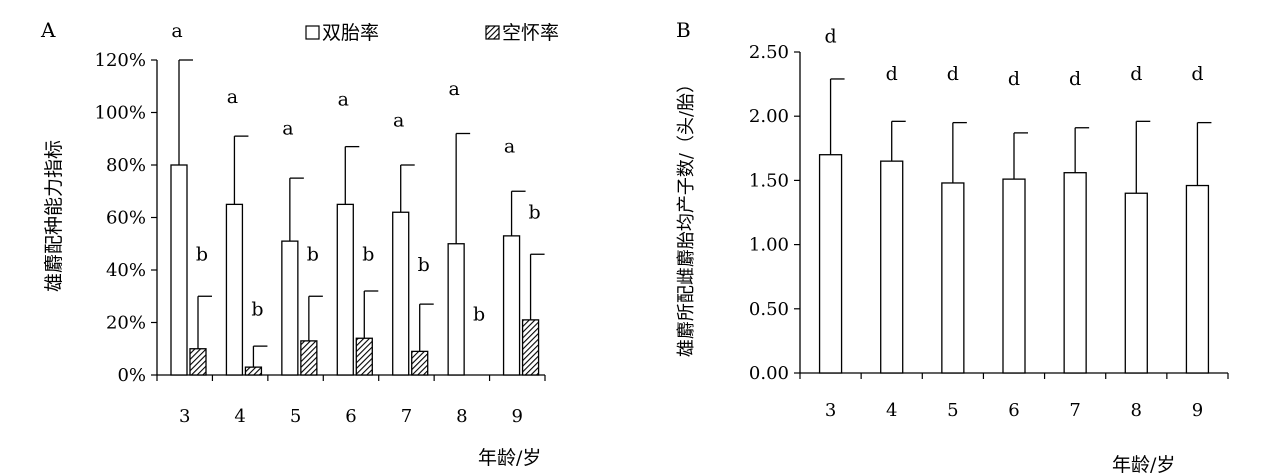 Image resolution: width=1271 pixels, height=473 pixels. I want to click on panel-a-y-tick-label: 40%, so click(126, 270).